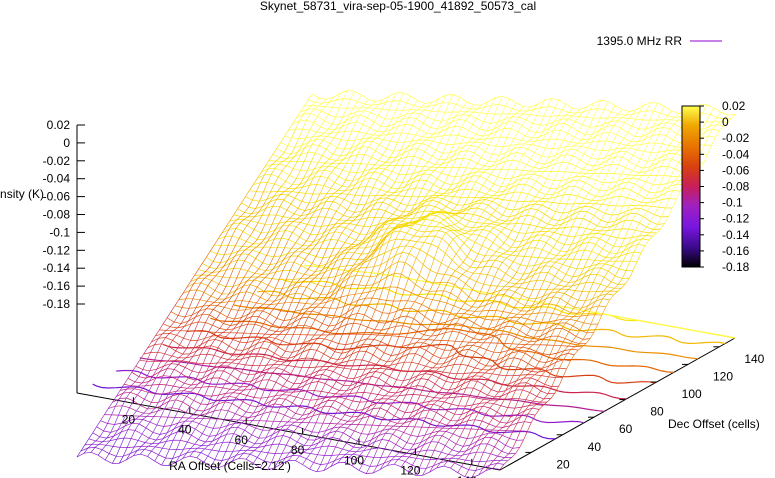 The width and height of the screenshot is (775, 478). What do you see at coordinates (714, 424) in the screenshot?
I see `y-axis-label: Dec Offset (cells)` at bounding box center [714, 424].